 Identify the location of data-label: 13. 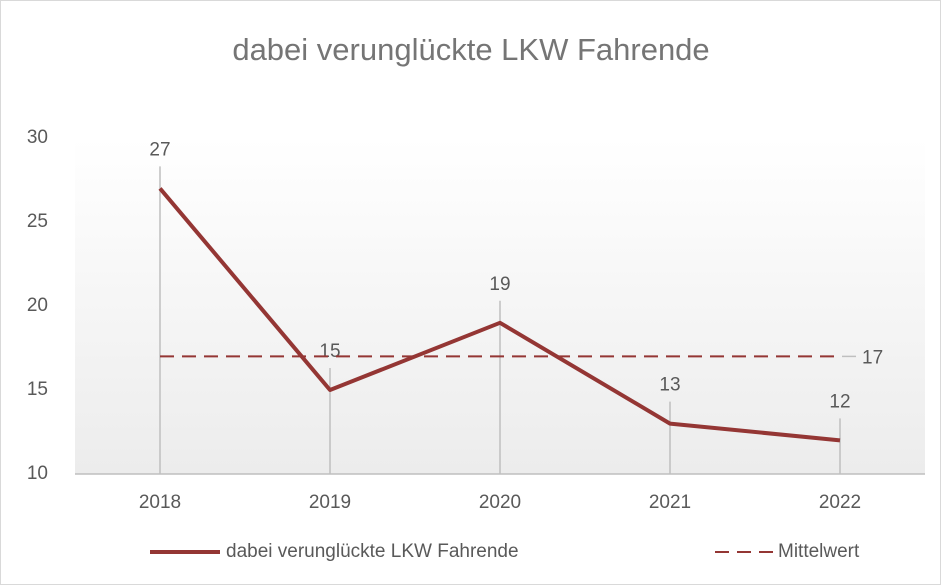
(669, 385).